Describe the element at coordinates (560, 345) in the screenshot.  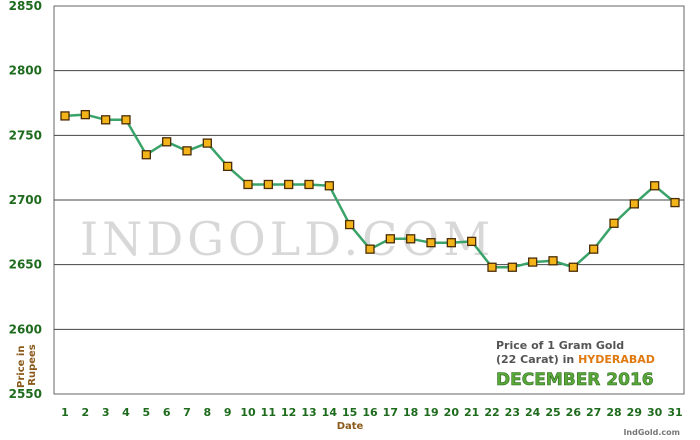
I see `caption-title: Price of 1 Gram Gold` at that location.